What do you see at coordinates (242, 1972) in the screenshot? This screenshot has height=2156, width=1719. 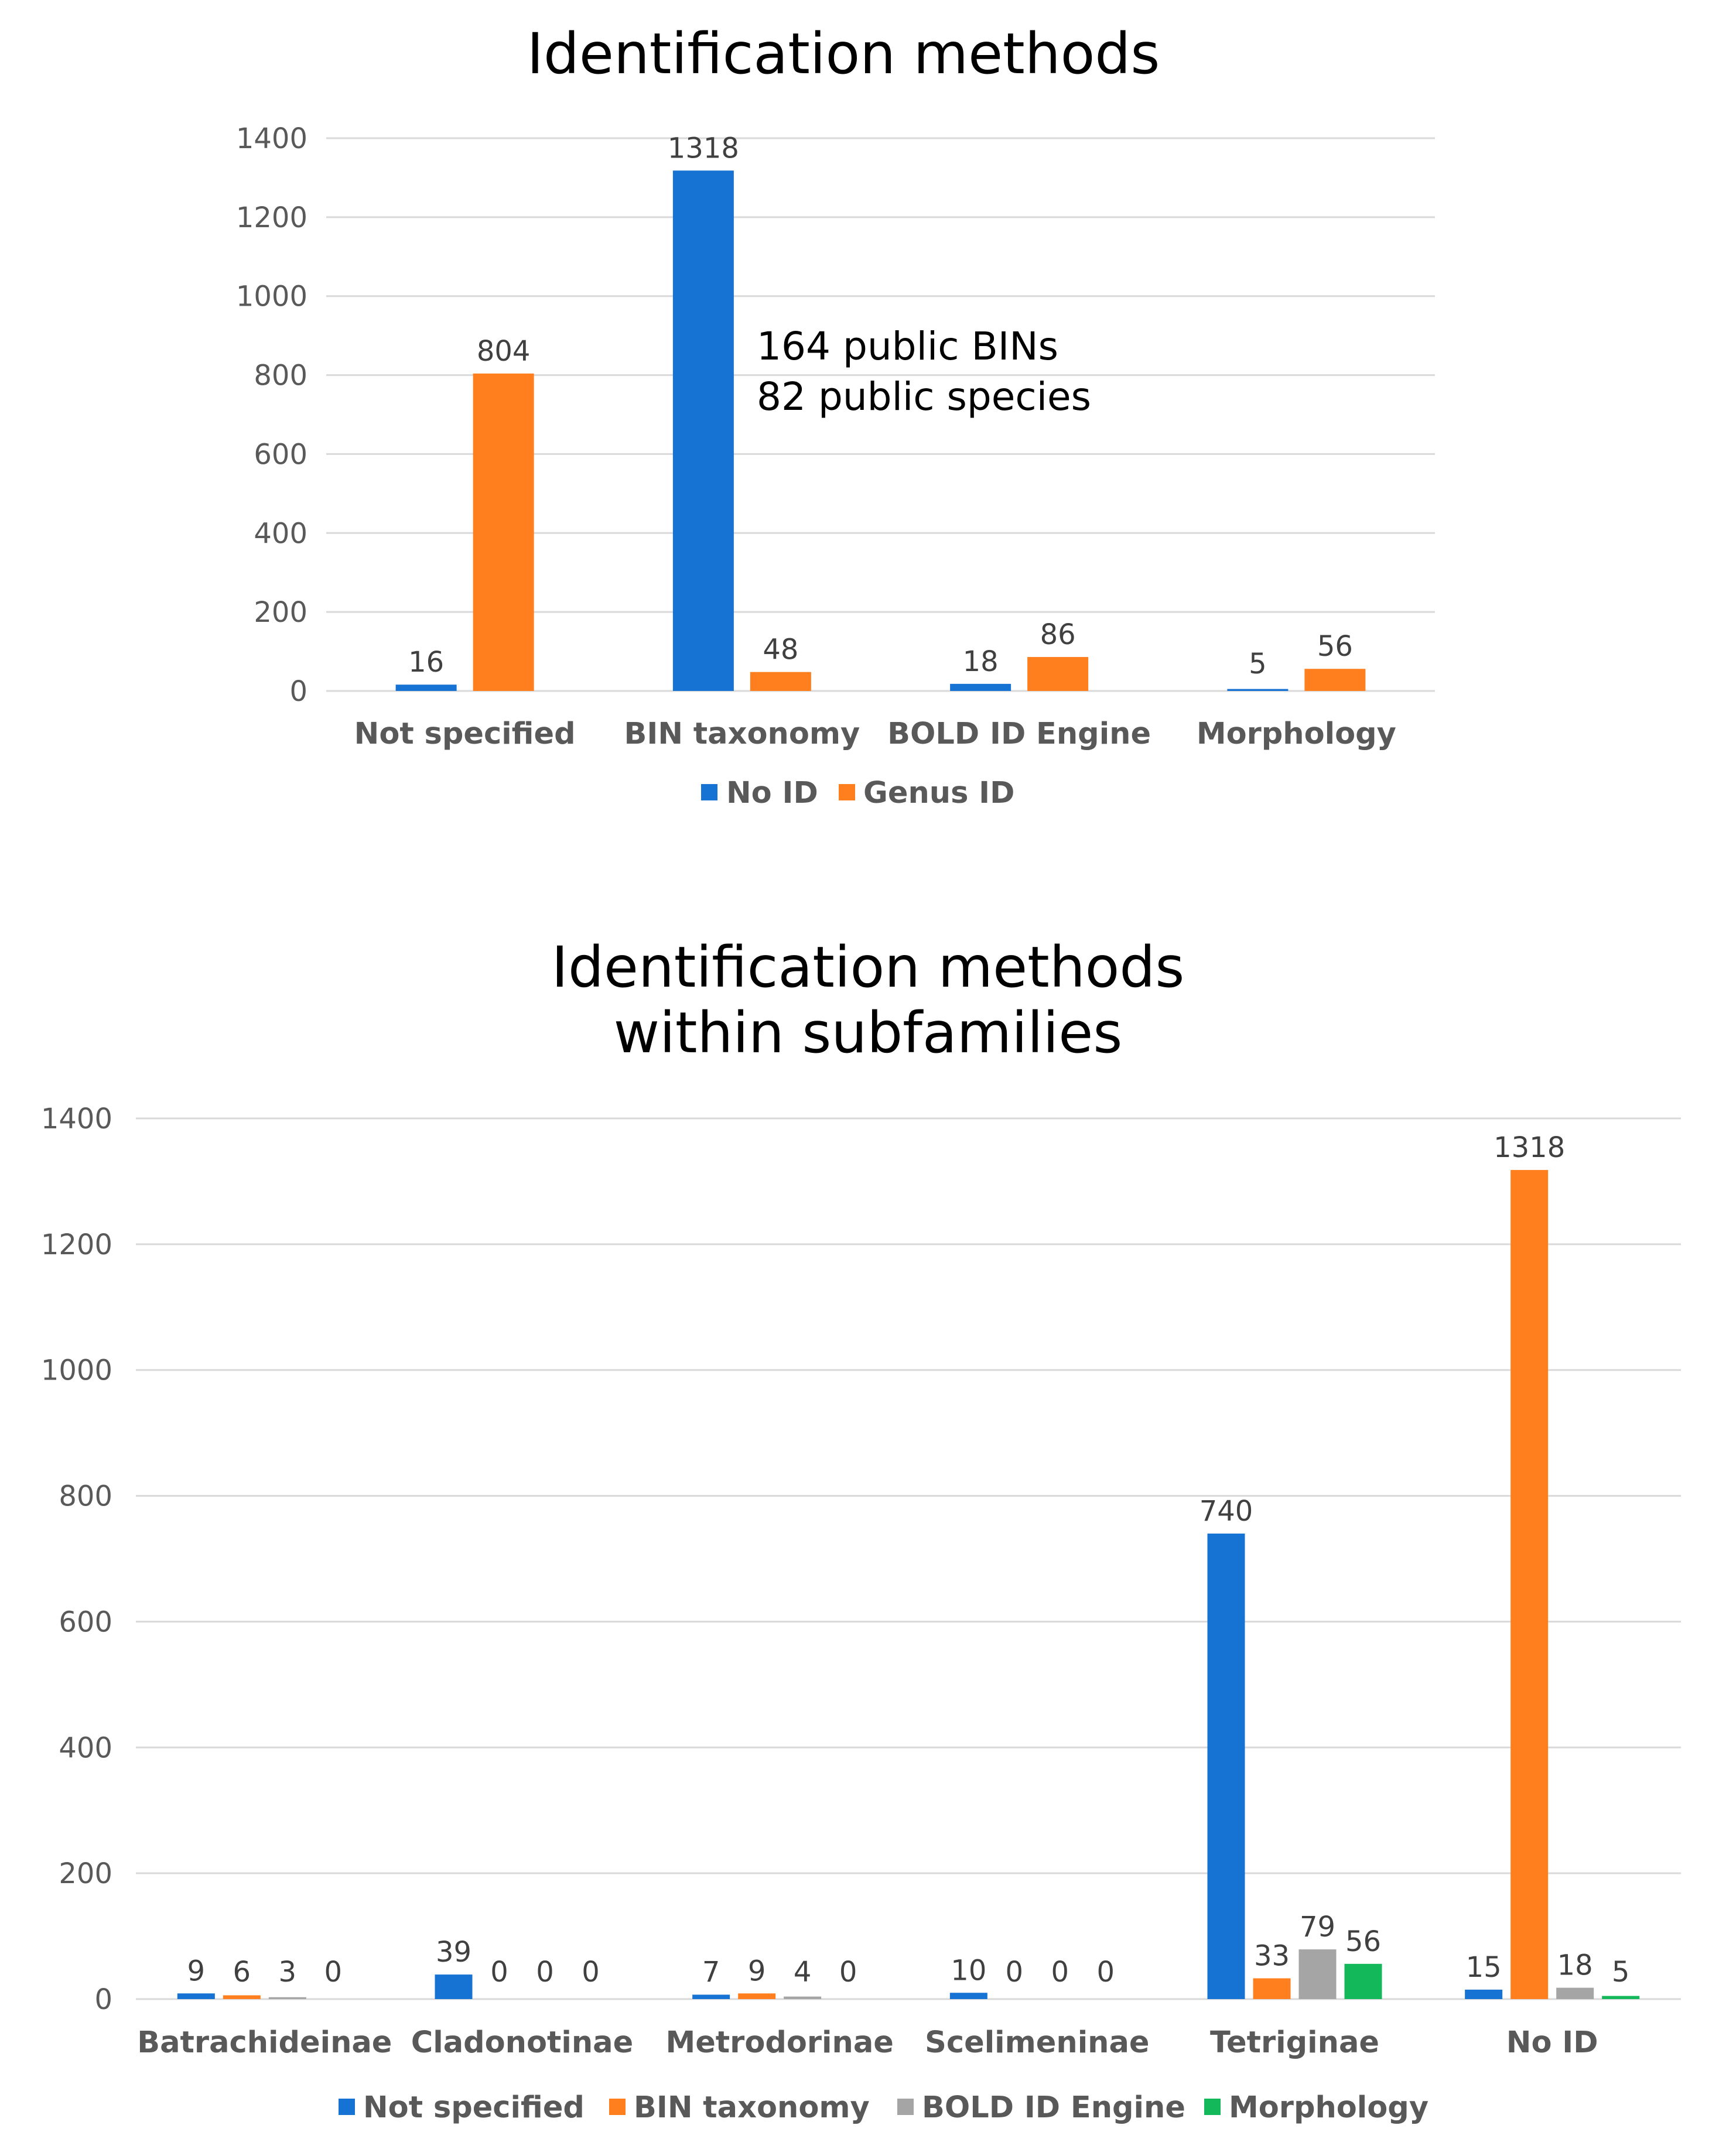 I see `c2-data-label: 6` at bounding box center [242, 1972].